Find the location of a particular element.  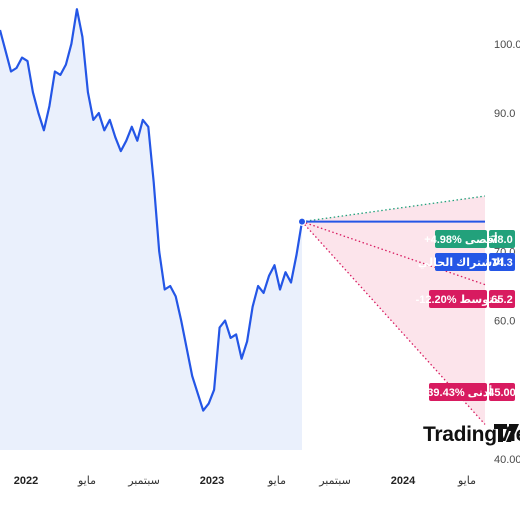

y-tick-label: 100.0 is located at coordinates (507, 45).